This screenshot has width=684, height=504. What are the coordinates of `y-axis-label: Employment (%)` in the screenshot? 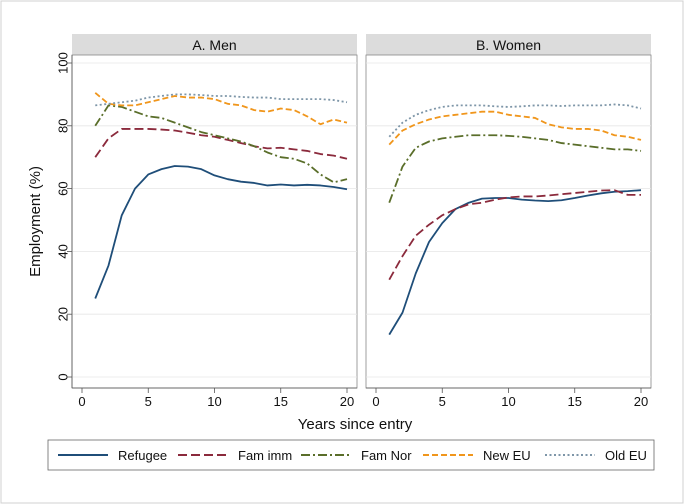 It's located at (35, 221).